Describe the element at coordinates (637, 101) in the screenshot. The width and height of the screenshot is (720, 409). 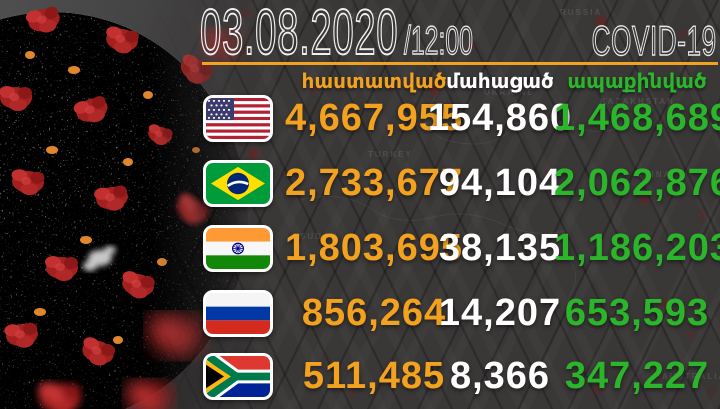
I see `map-label: KAZAKHSTAN` at that location.